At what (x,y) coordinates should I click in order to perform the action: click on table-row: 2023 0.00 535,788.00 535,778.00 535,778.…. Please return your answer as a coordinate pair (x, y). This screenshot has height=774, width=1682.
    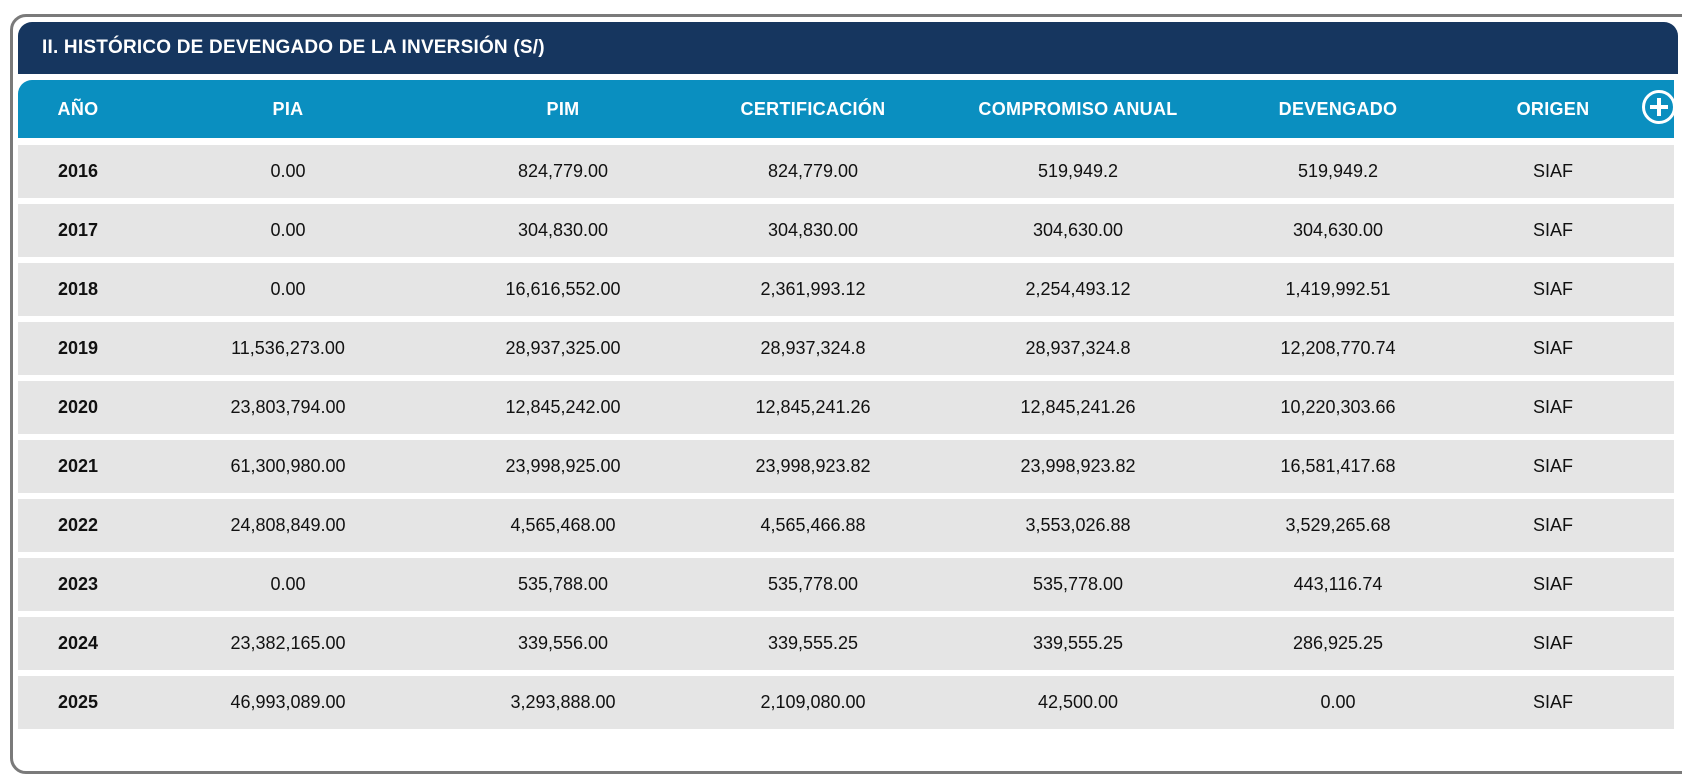
    Looking at the image, I should click on (846, 584).